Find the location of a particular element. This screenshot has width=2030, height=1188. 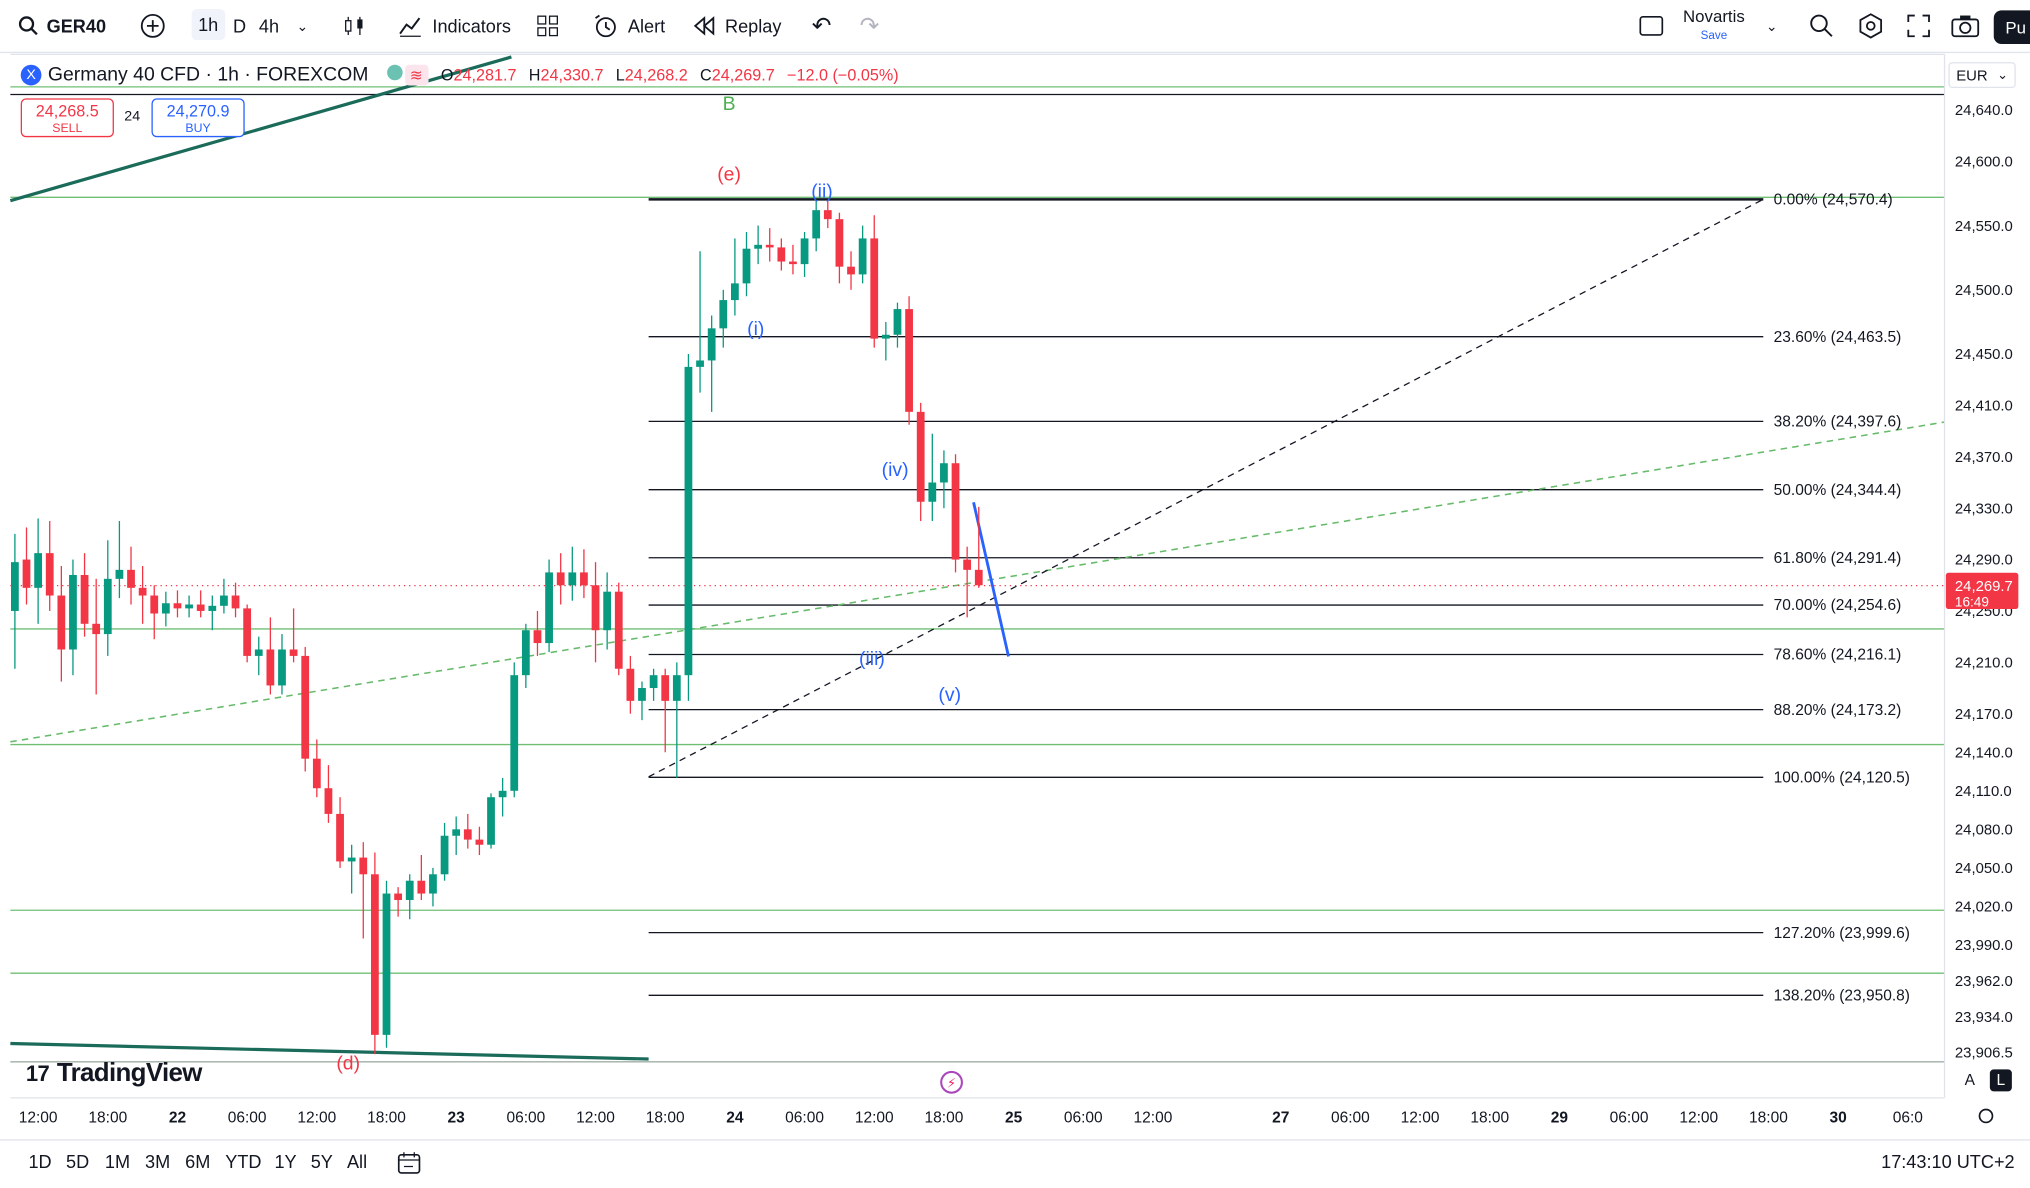

symbol-search: GER40 is located at coordinates (62, 26).